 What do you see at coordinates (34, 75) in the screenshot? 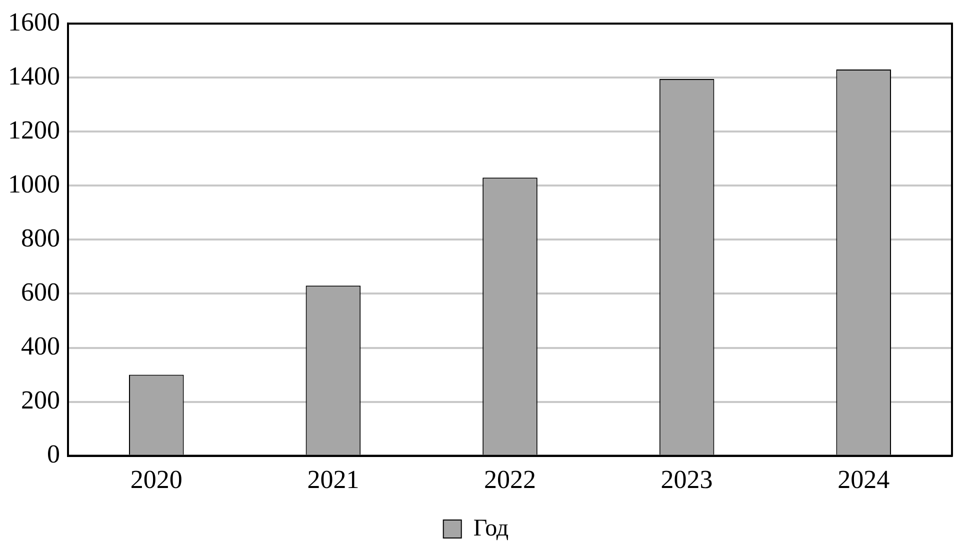
I see `y-tick-label: 1400` at bounding box center [34, 75].